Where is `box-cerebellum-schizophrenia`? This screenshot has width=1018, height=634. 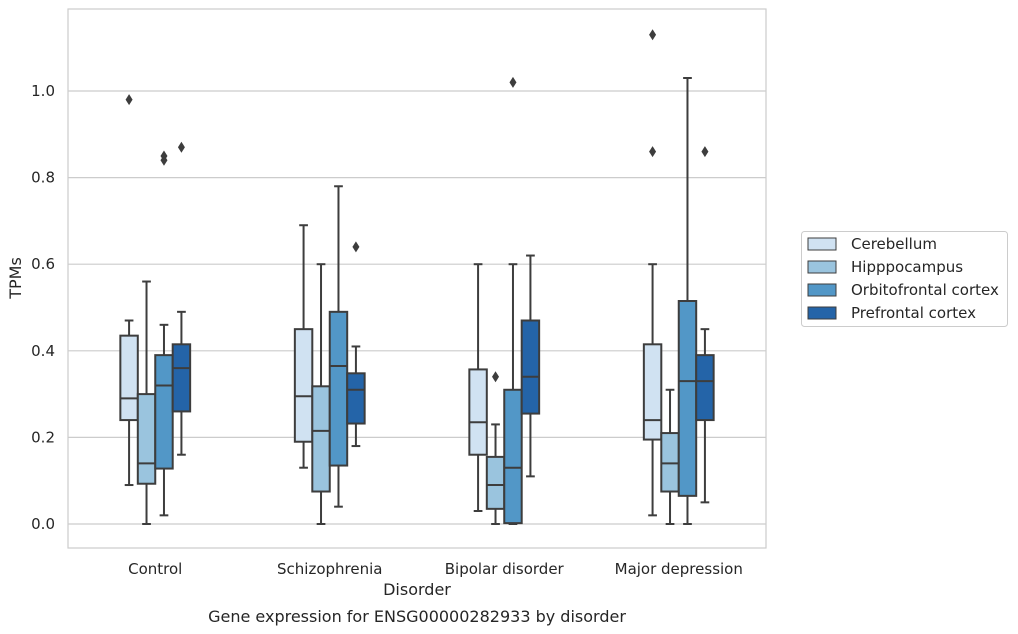
box-cerebellum-schizophrenia is located at coordinates (303, 346).